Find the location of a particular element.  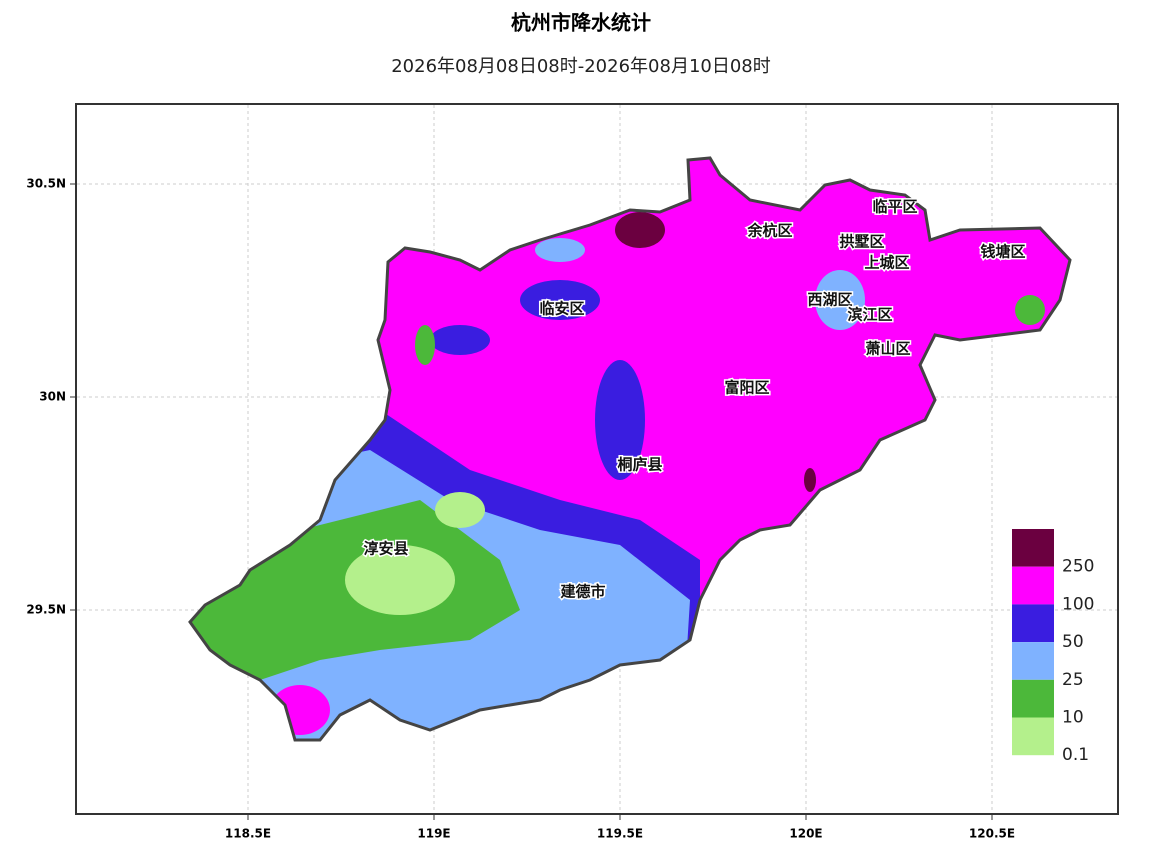

legend-label: 0.1 is located at coordinates (1075, 755).